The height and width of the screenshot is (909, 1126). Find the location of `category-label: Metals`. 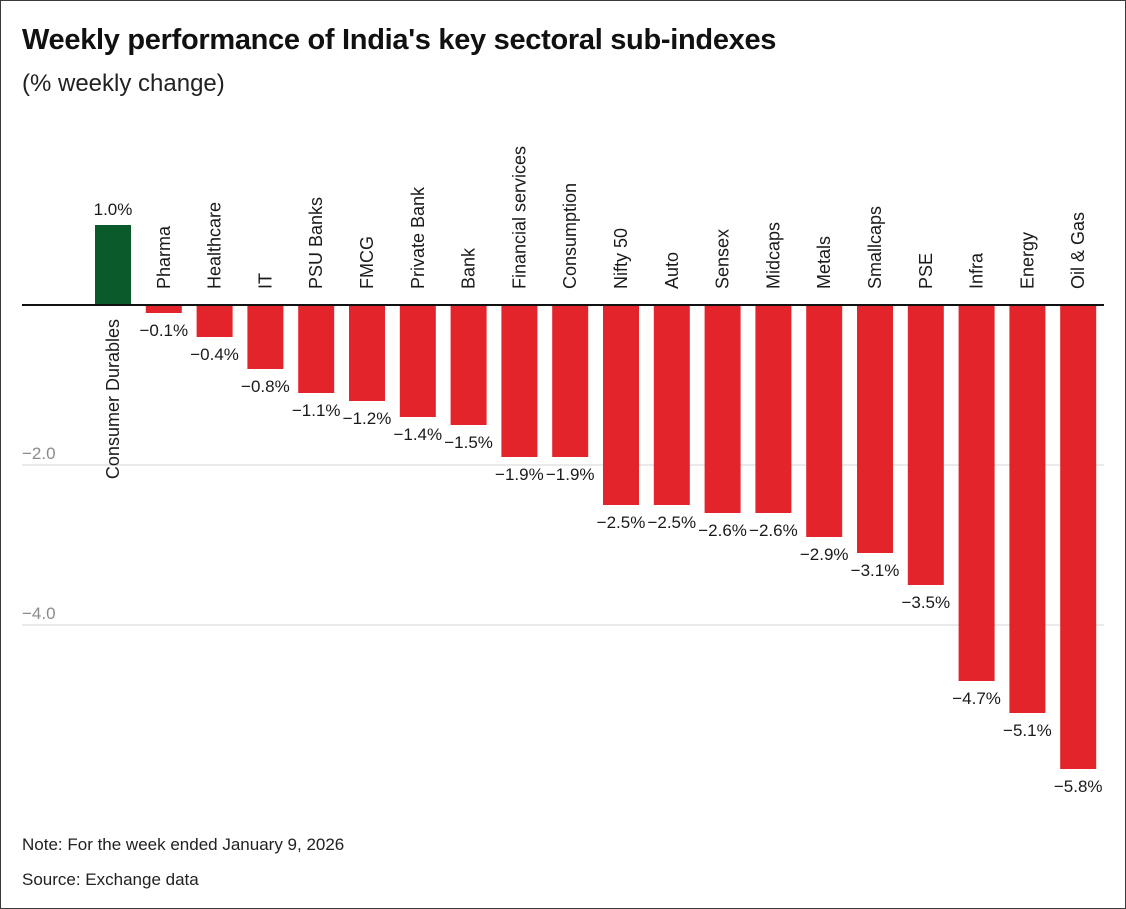

category-label: Metals is located at coordinates (824, 262).